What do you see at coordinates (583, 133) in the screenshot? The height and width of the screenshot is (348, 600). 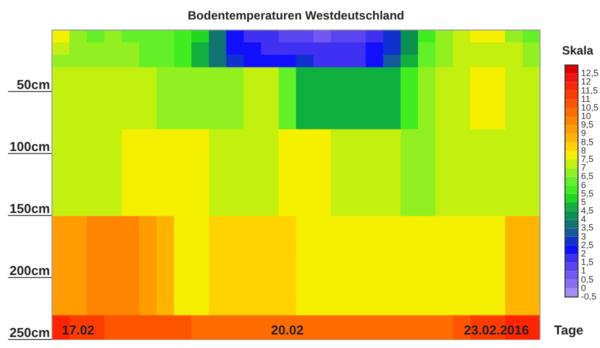 I see `color-bar-label: 9` at bounding box center [583, 133].